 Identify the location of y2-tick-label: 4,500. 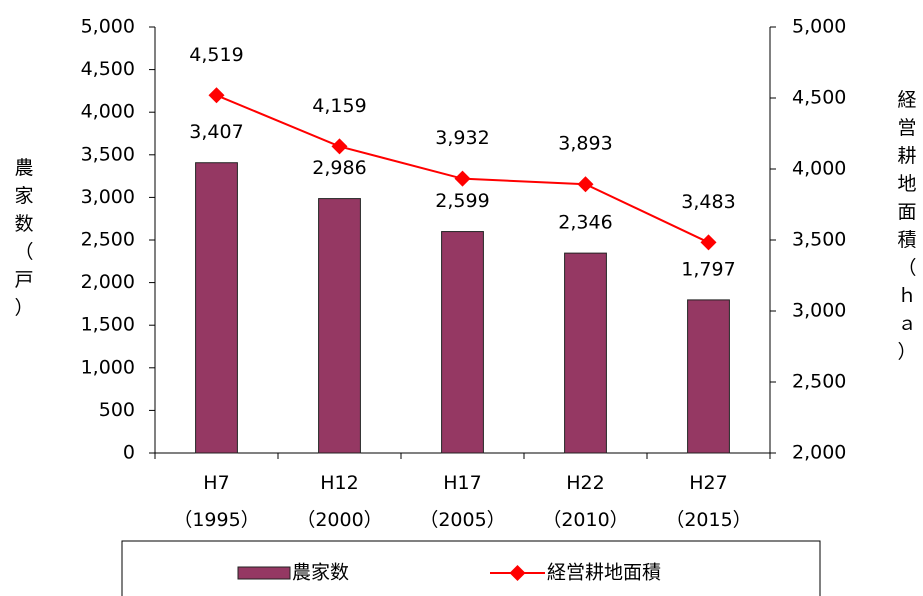
(819, 98).